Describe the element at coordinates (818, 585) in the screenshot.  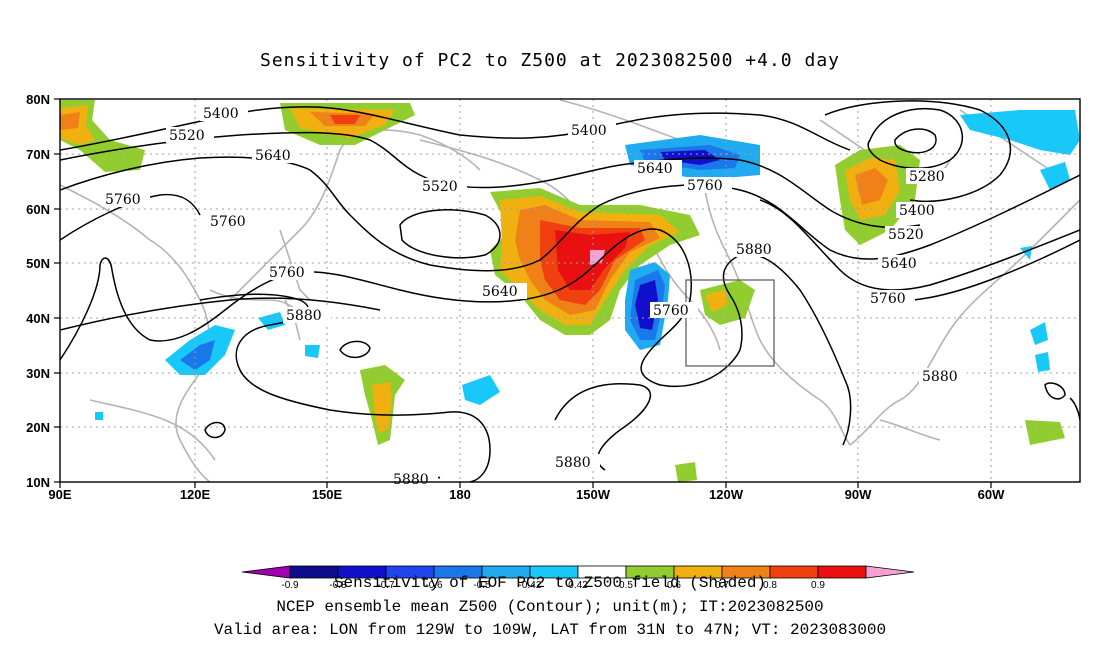
I see `svg-text: 0.9` at that location.